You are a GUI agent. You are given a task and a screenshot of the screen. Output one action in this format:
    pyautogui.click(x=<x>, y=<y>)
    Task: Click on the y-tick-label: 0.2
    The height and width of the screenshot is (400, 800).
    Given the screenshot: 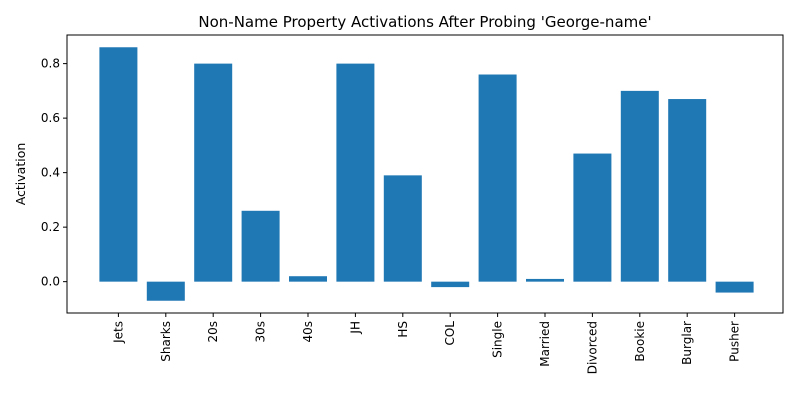 What is the action you would take?
    pyautogui.click(x=50, y=227)
    